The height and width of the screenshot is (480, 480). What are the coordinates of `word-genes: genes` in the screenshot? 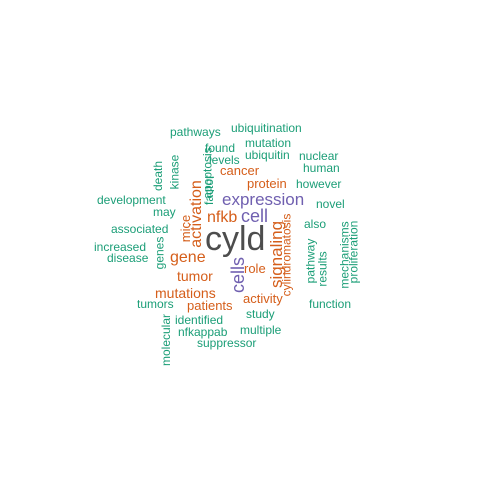 It's located at (159, 253).